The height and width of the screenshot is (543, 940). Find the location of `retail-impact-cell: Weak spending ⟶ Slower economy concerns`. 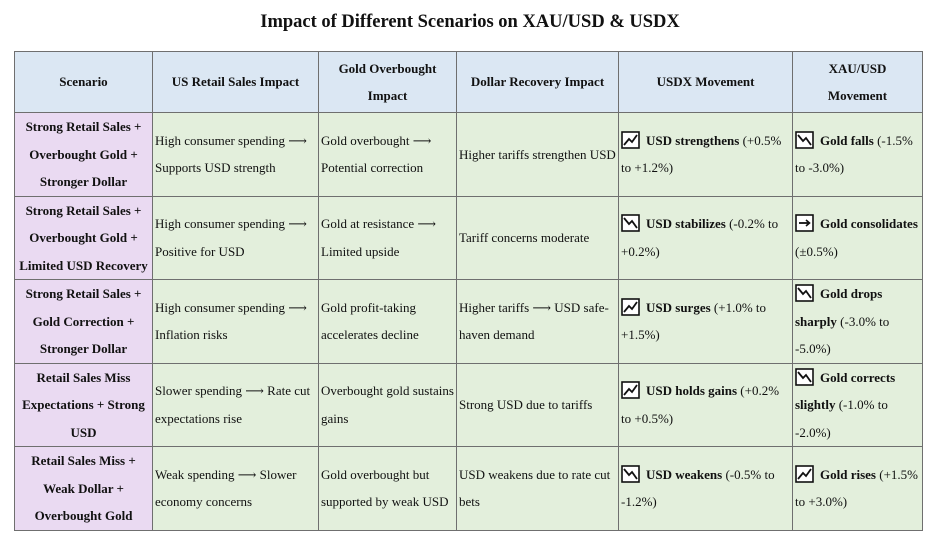

retail-impact-cell: Weak spending ⟶ Slower economy concerns is located at coordinates (235, 488).